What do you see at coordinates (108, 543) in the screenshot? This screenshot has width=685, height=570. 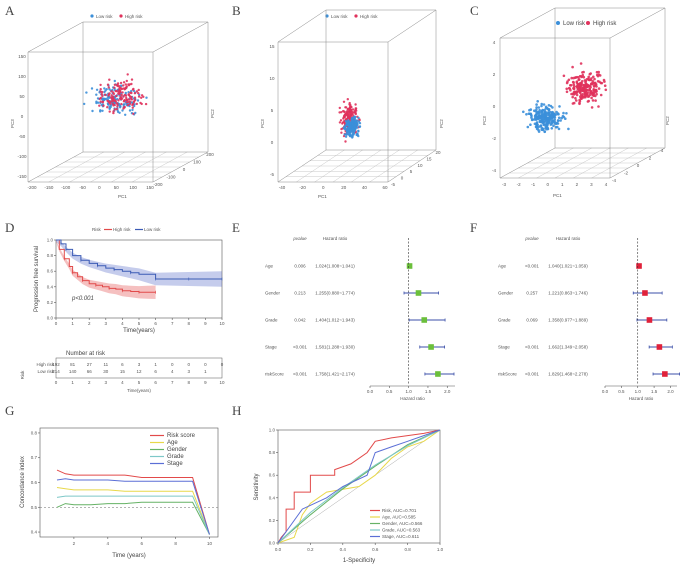 I see `cindex-xtick-label: 4` at bounding box center [108, 543].